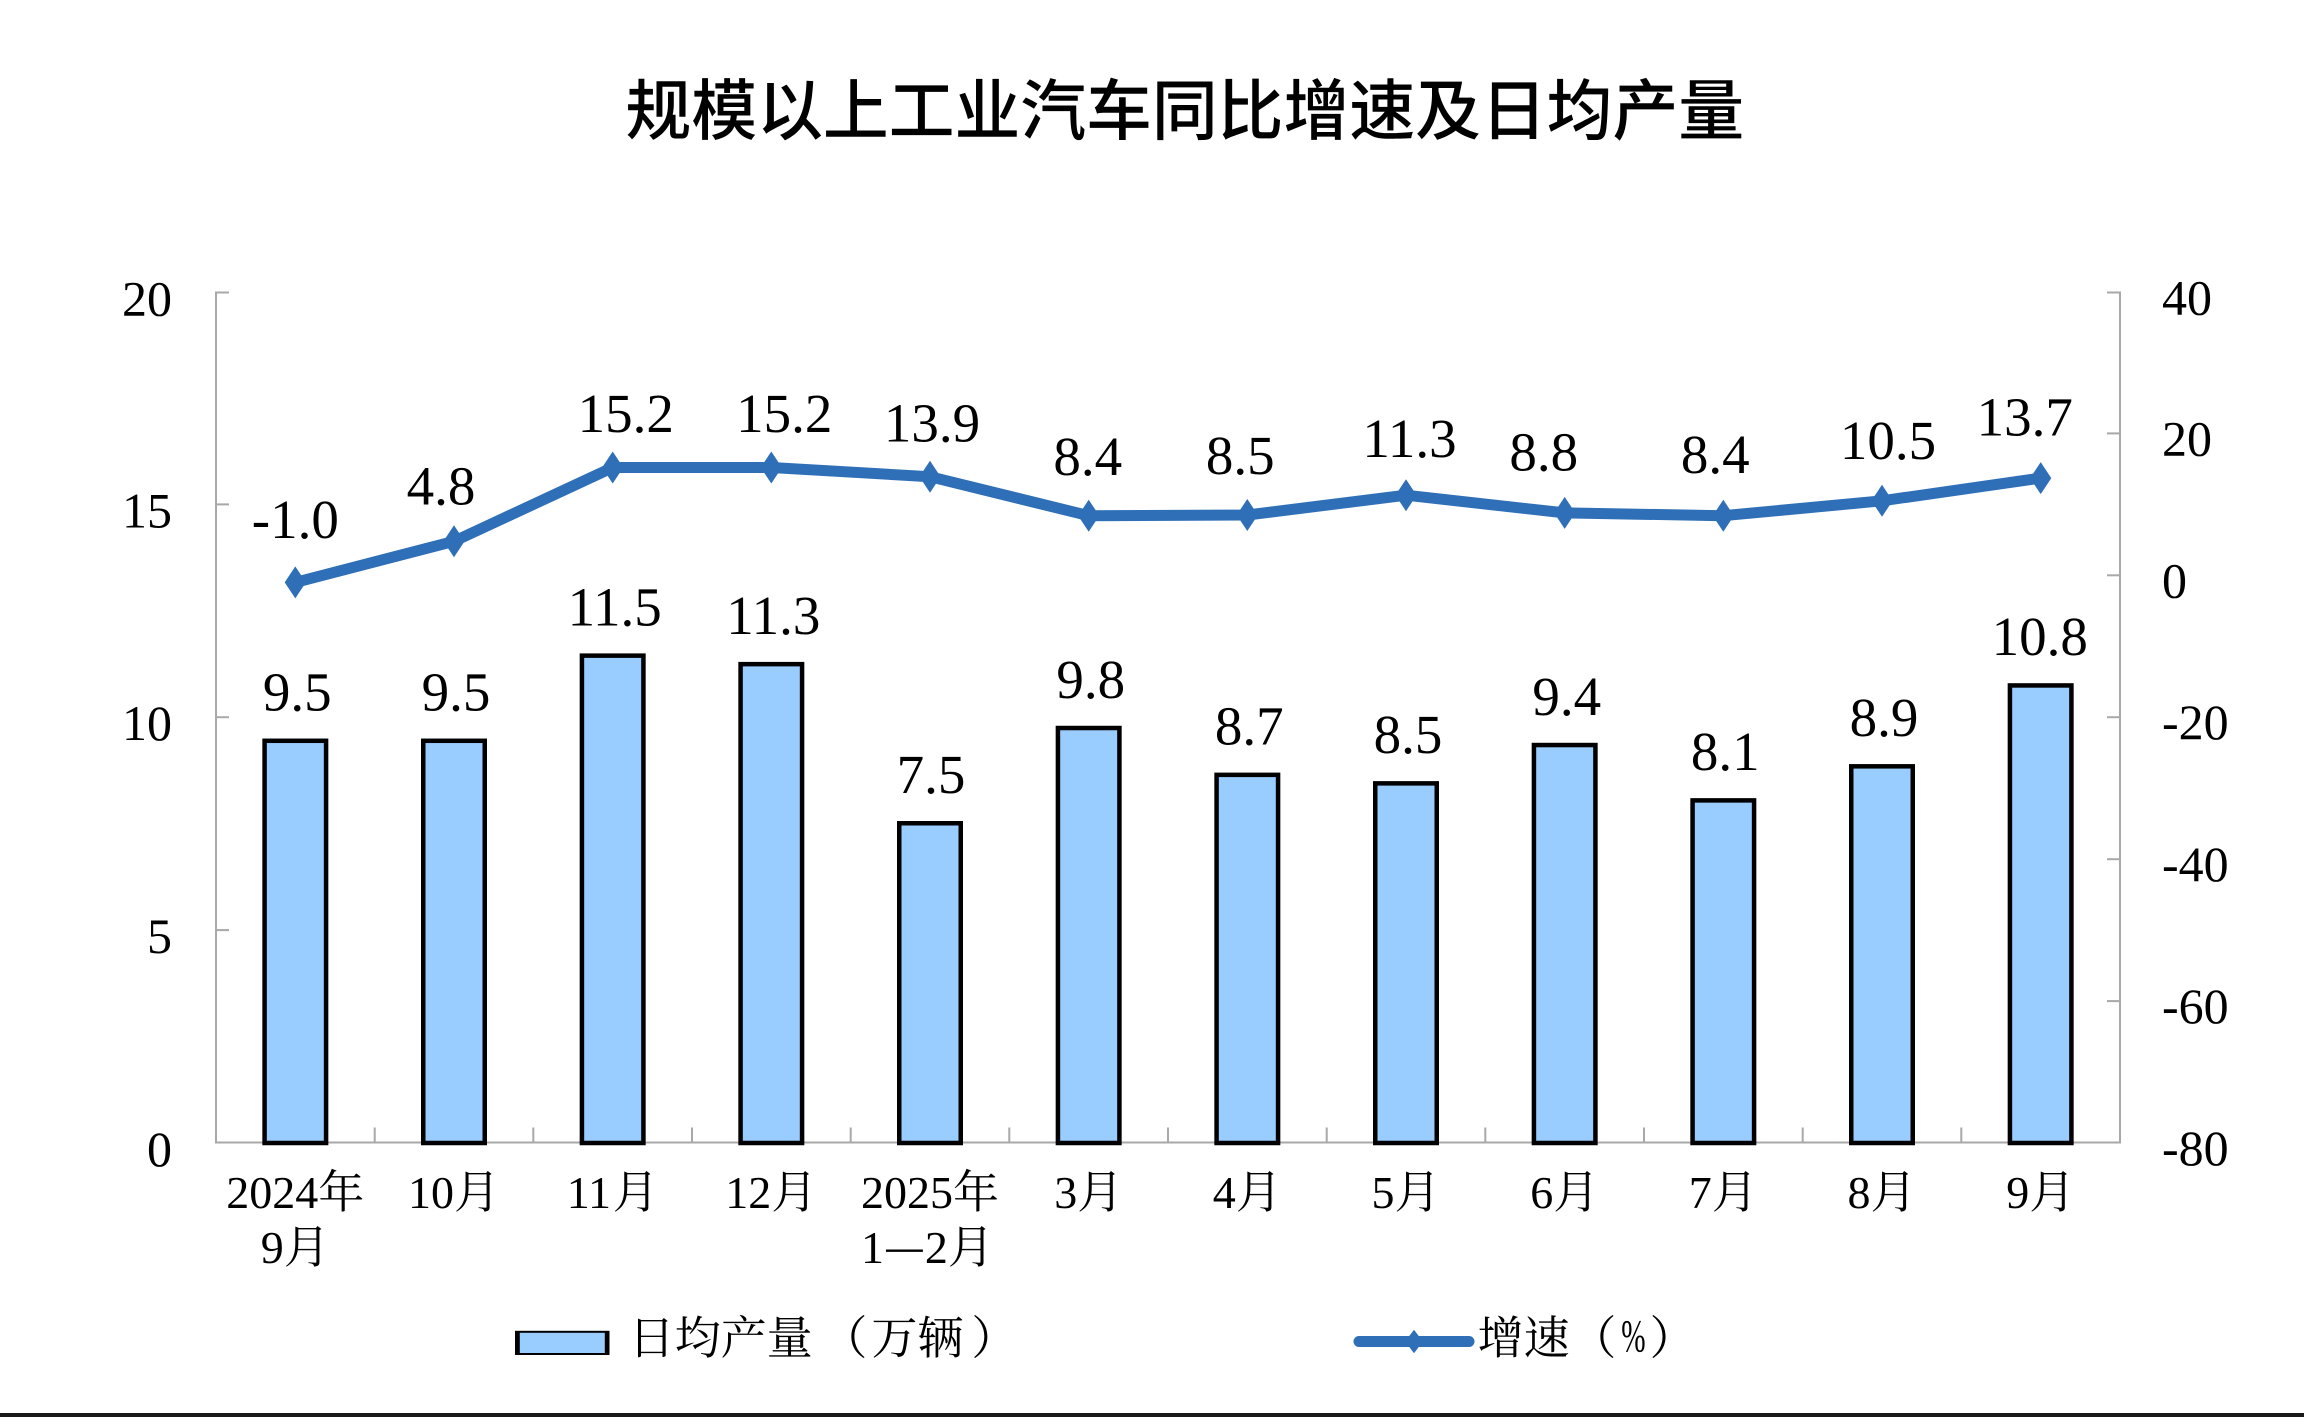 This screenshot has width=2304, height=1424. Describe the element at coordinates (1566, 696) in the screenshot. I see `svg-text: 9.4` at that location.